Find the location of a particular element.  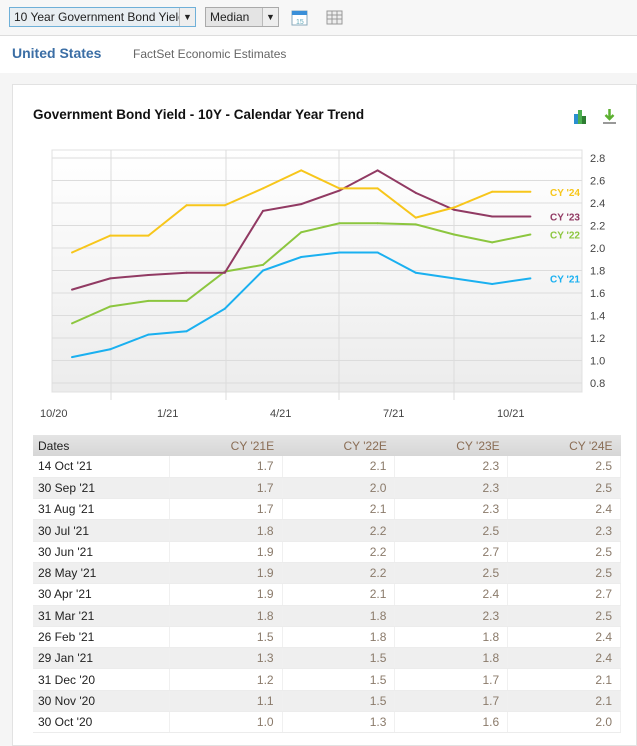

value-cell: 1.5 is located at coordinates (226, 637).